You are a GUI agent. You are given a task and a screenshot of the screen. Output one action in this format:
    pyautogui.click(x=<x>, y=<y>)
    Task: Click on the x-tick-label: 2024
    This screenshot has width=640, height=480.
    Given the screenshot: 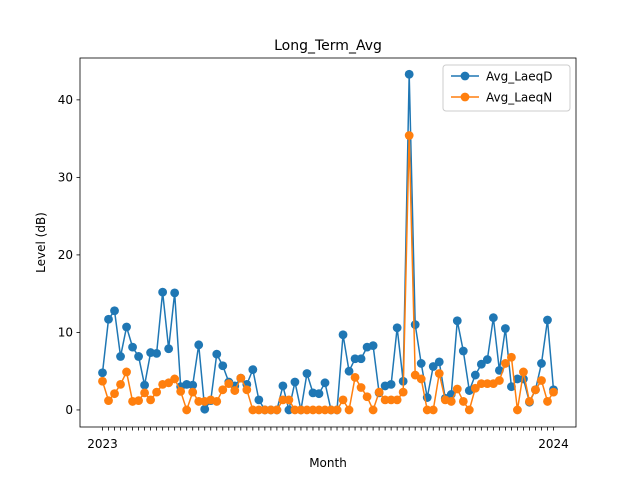 What is the action you would take?
    pyautogui.click(x=553, y=444)
    